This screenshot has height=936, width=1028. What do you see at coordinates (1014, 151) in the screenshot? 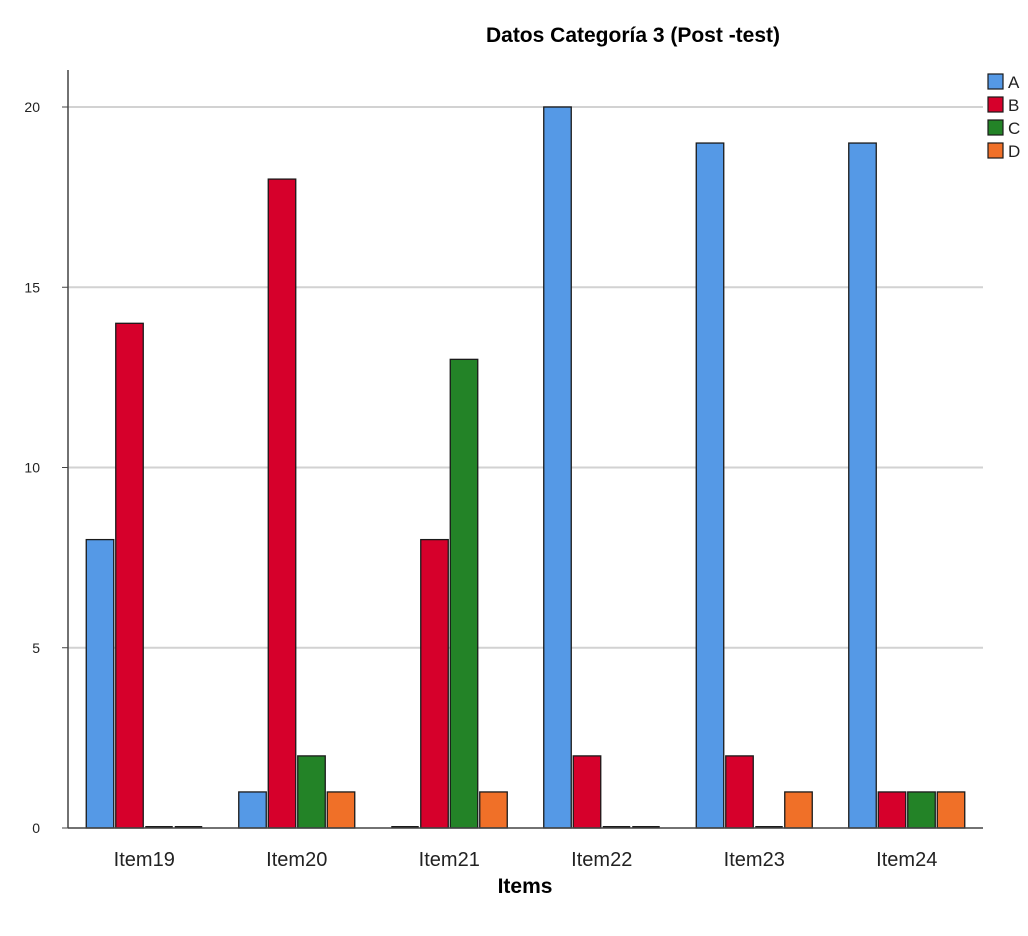
I see `legend-label: D` at bounding box center [1014, 151].